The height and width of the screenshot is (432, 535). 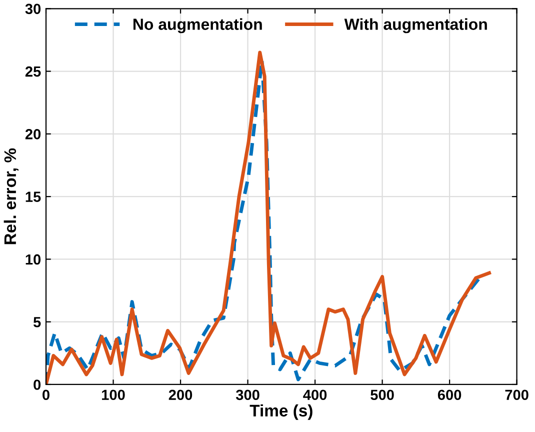 I want to click on y-tick-label: 0, so click(x=37, y=385).